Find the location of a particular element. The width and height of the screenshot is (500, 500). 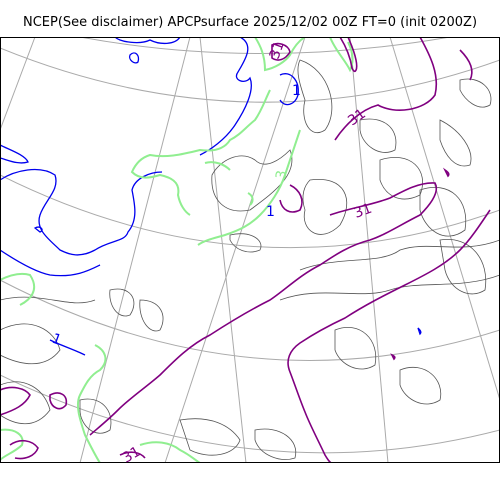

latitude-line is located at coordinates (250, 75).